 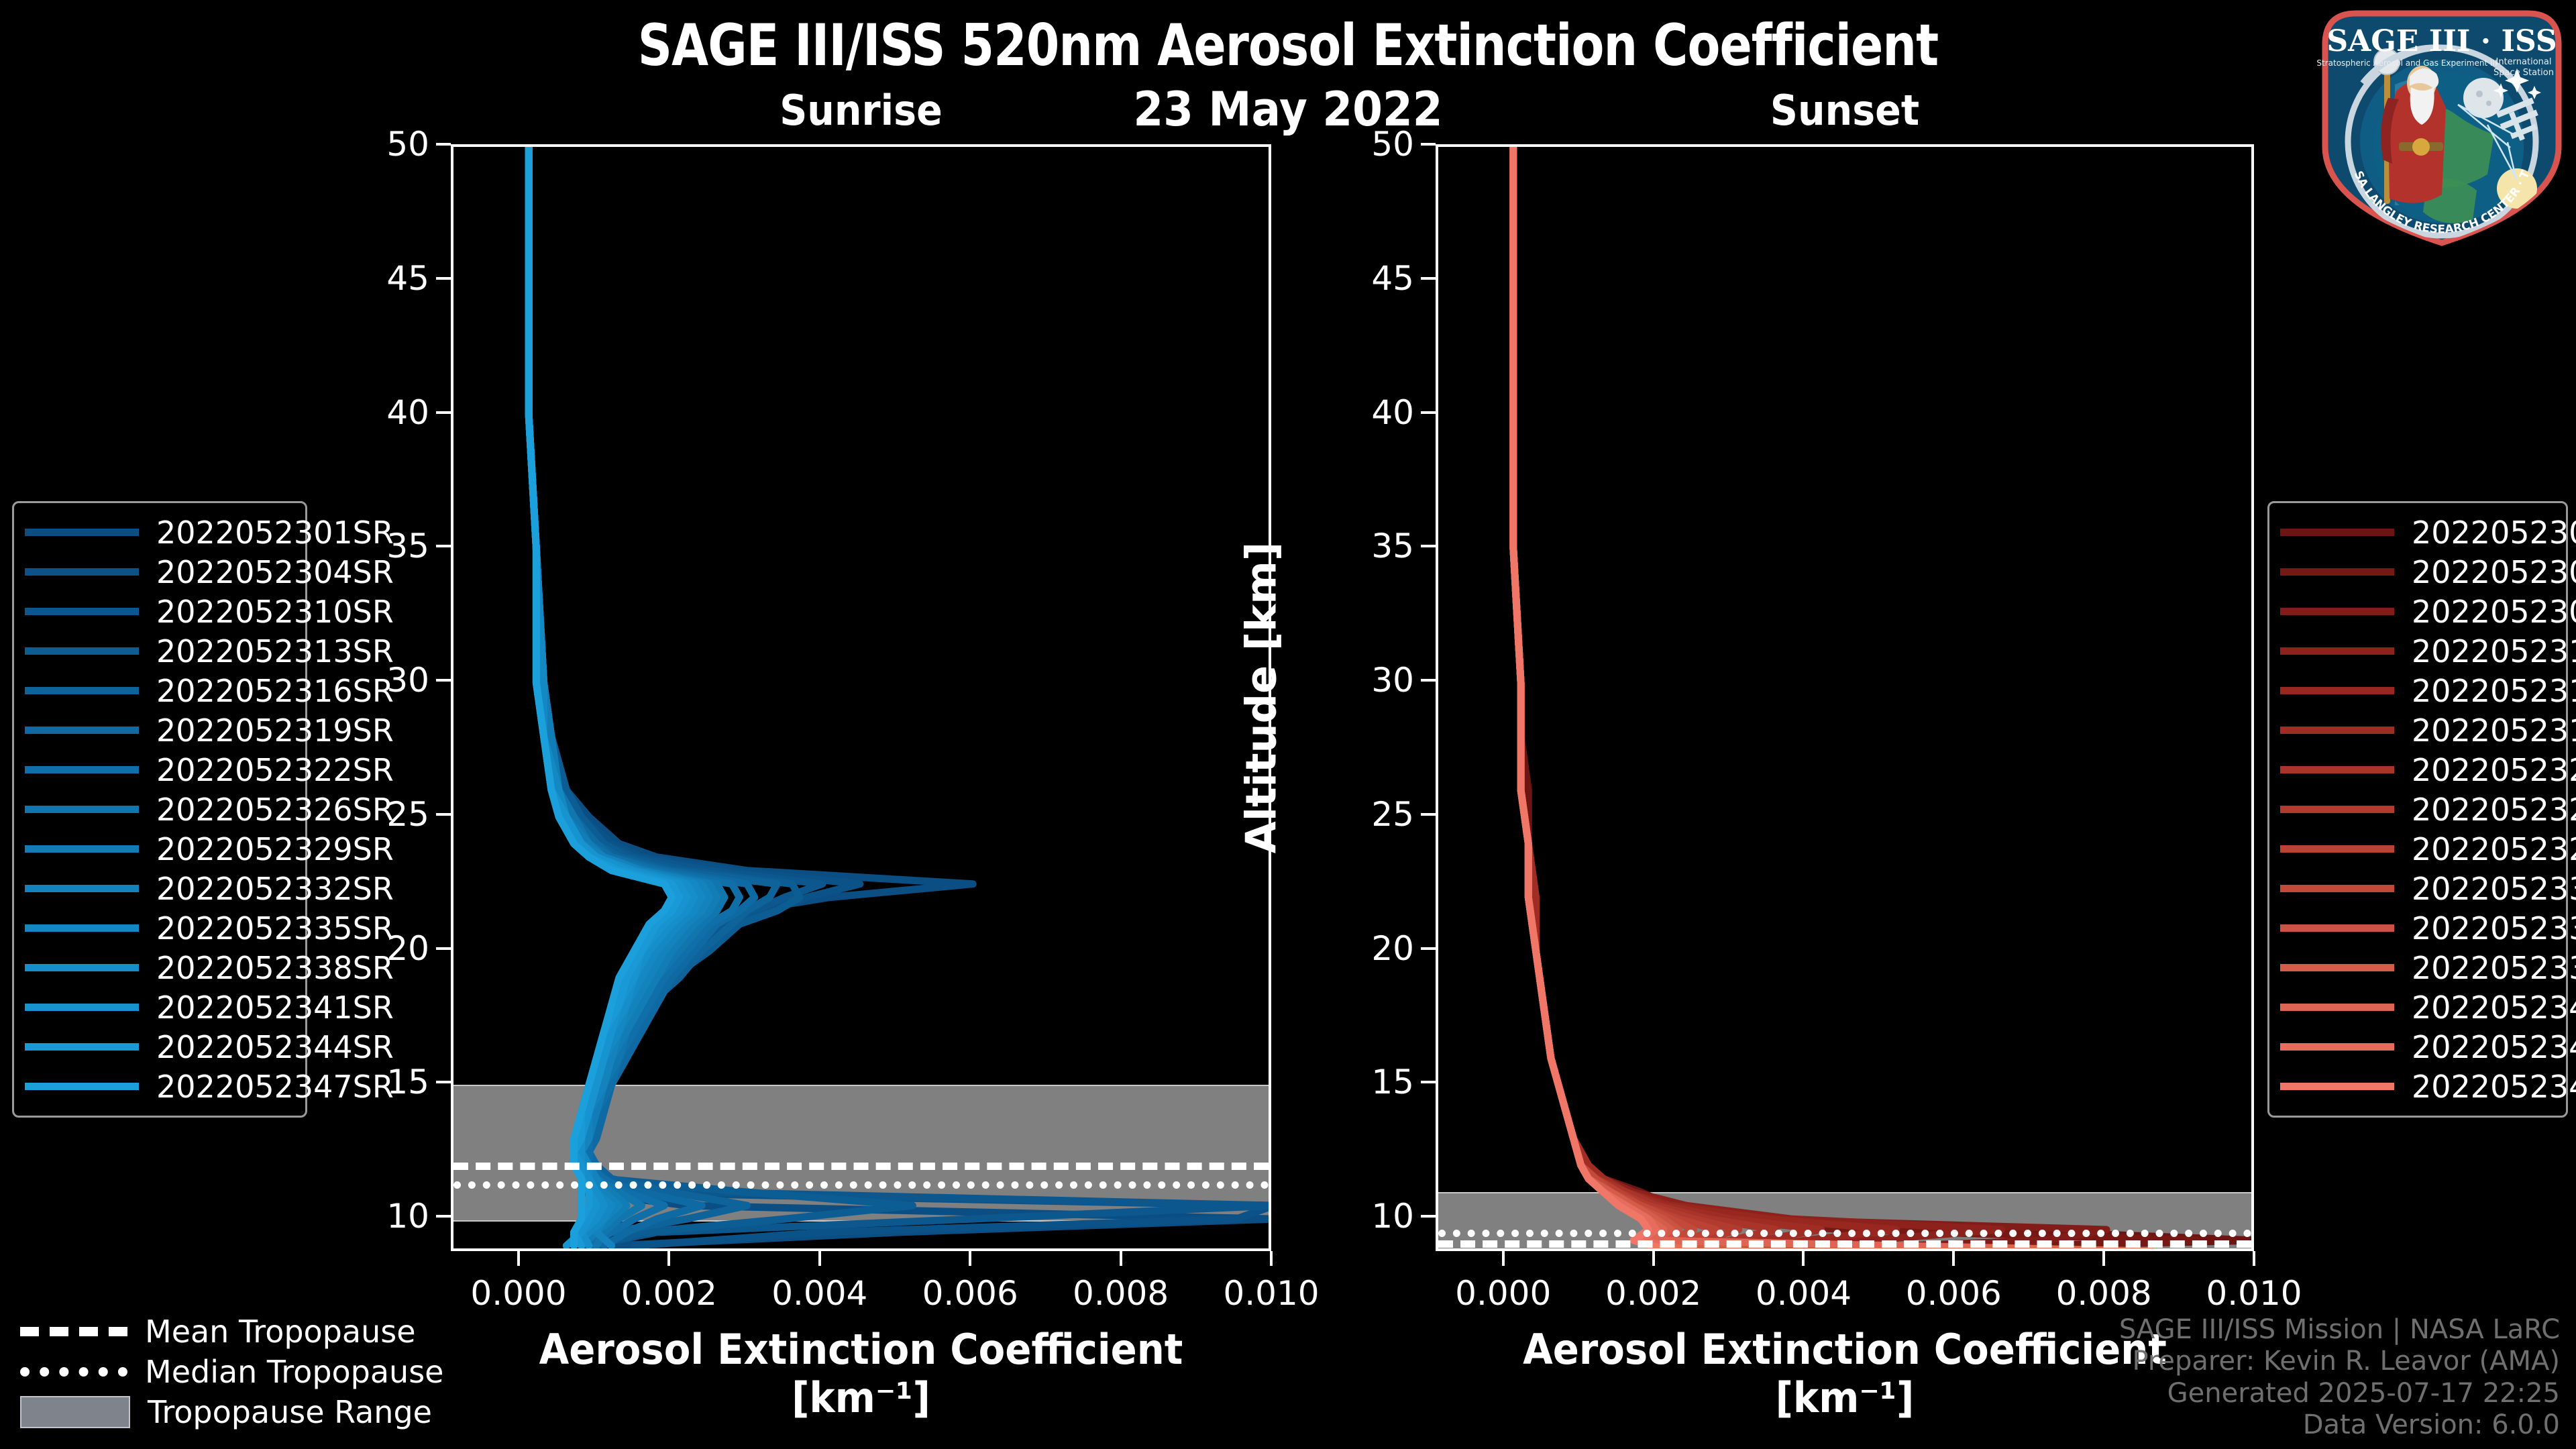 I want to click on legend-item-label: 2022052315SS, so click(x=2494, y=690).